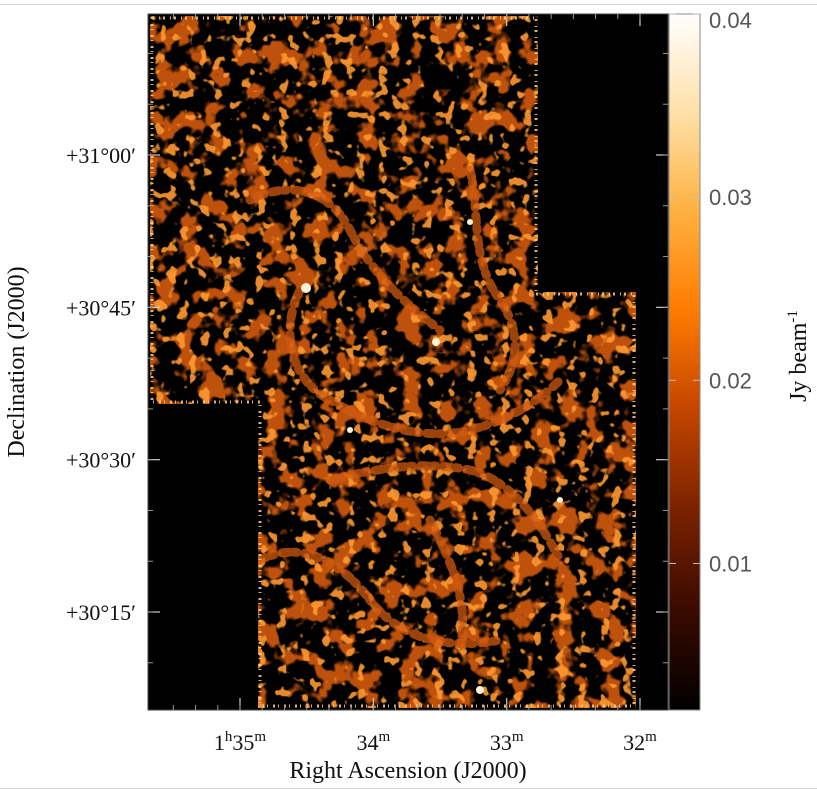  Describe the element at coordinates (408, 4) in the screenshot. I see `top-frame-line` at that location.